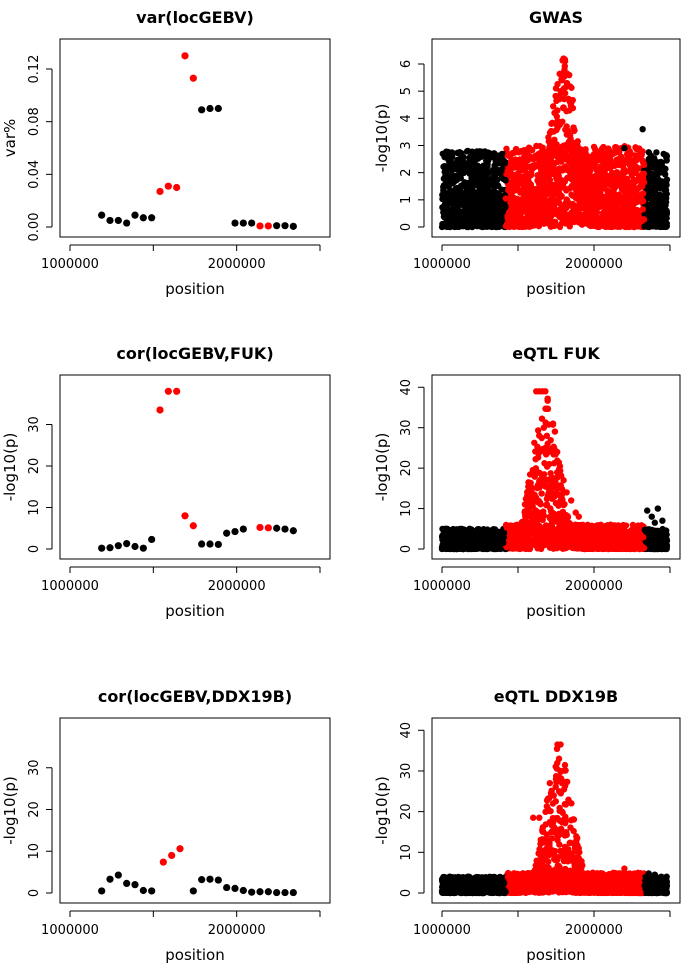 This screenshot has height=976, width=685. I want to click on point-cloud, so click(554, 474).